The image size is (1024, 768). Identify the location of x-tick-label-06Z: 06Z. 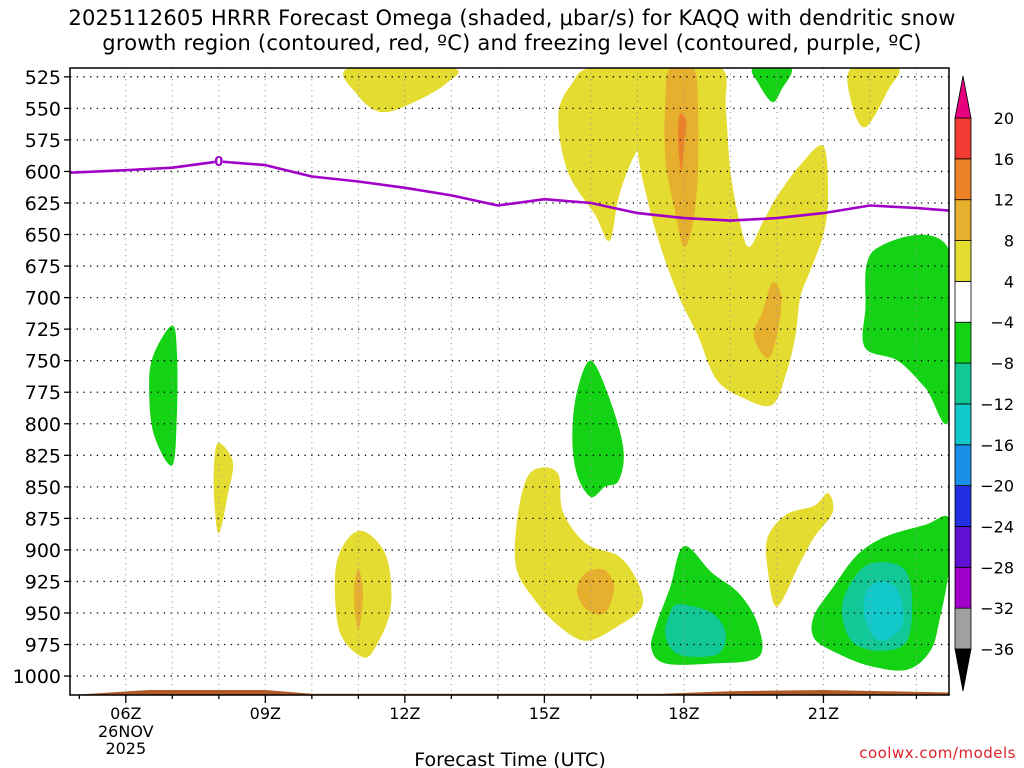
(125, 713).